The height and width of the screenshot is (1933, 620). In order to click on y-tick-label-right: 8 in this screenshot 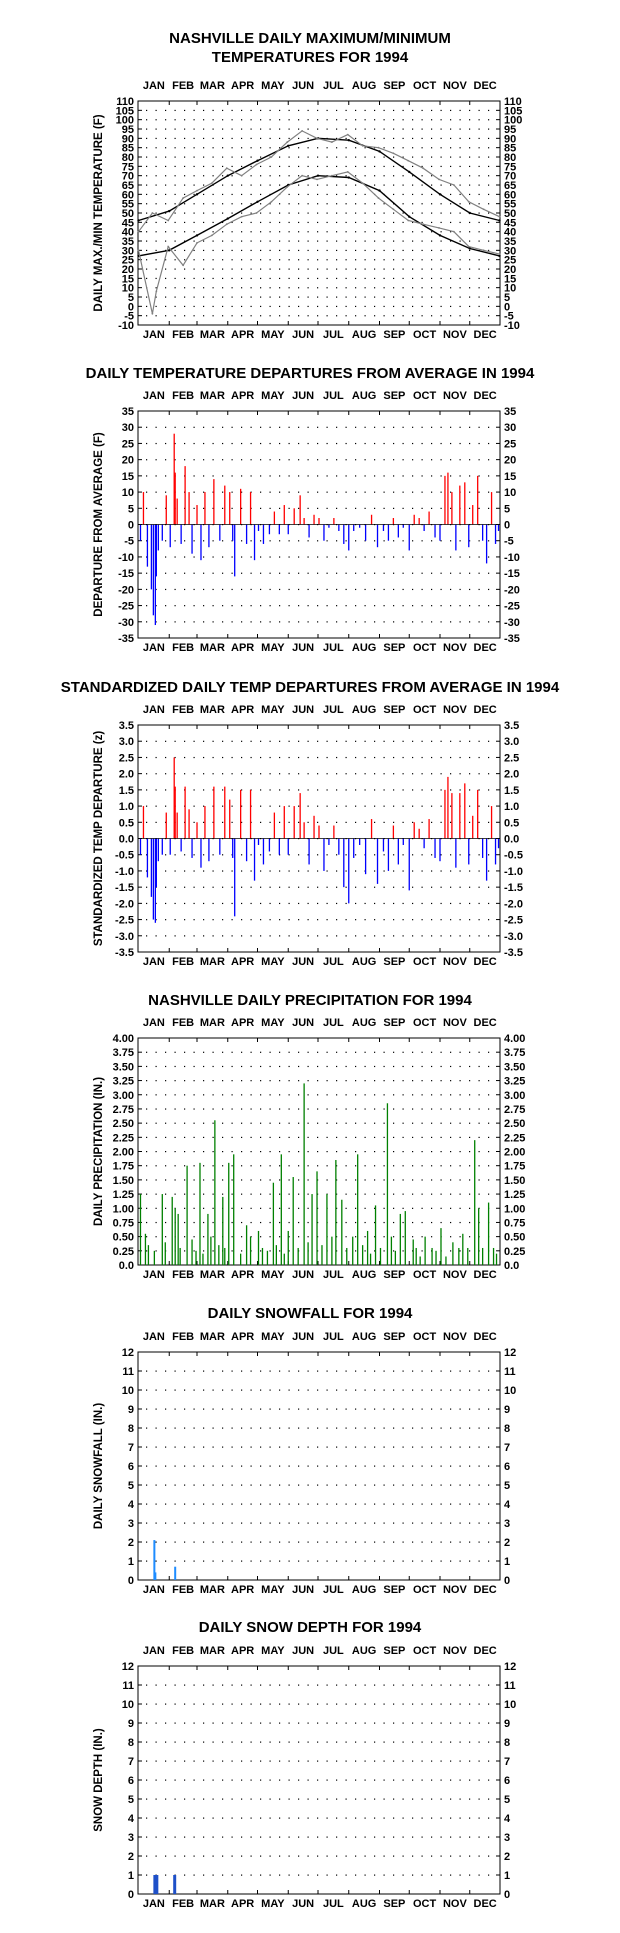, I will do `click(507, 1429)`.